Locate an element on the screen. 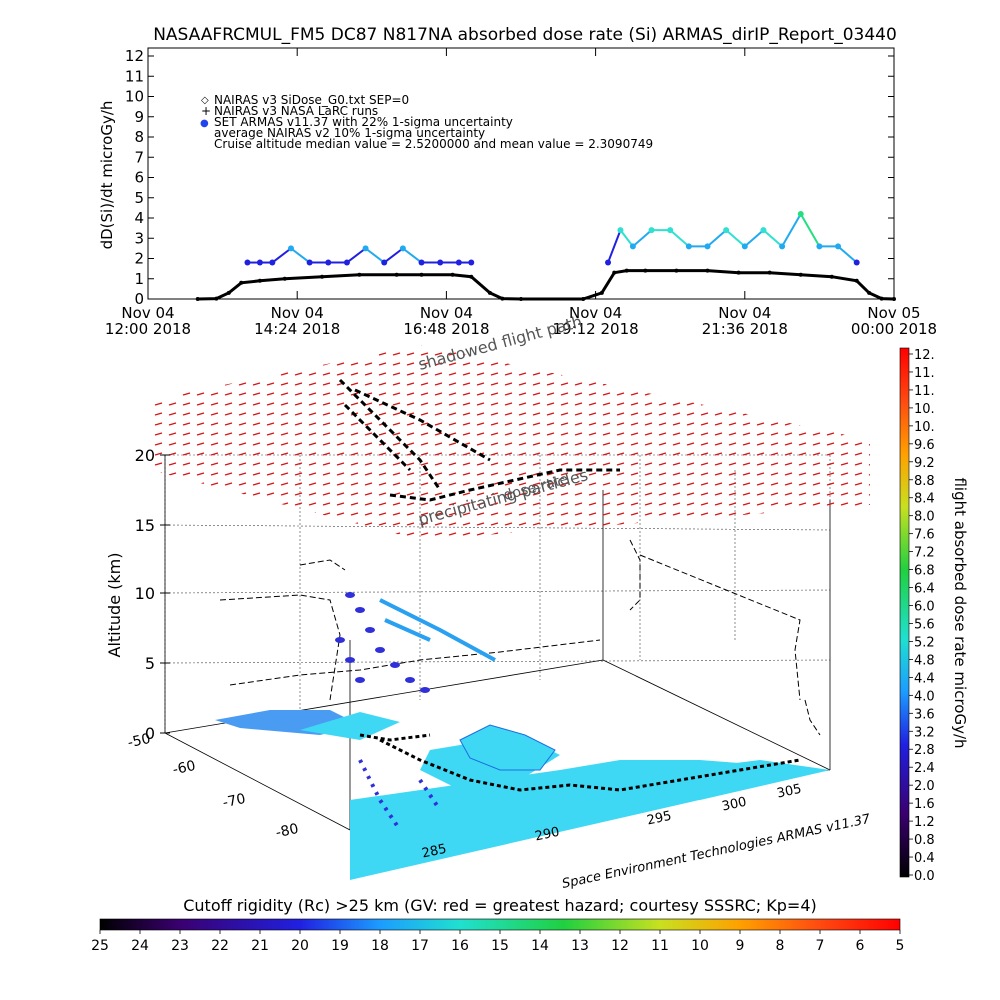  rigidity-colorbar-tick-label: 24 is located at coordinates (140, 946).